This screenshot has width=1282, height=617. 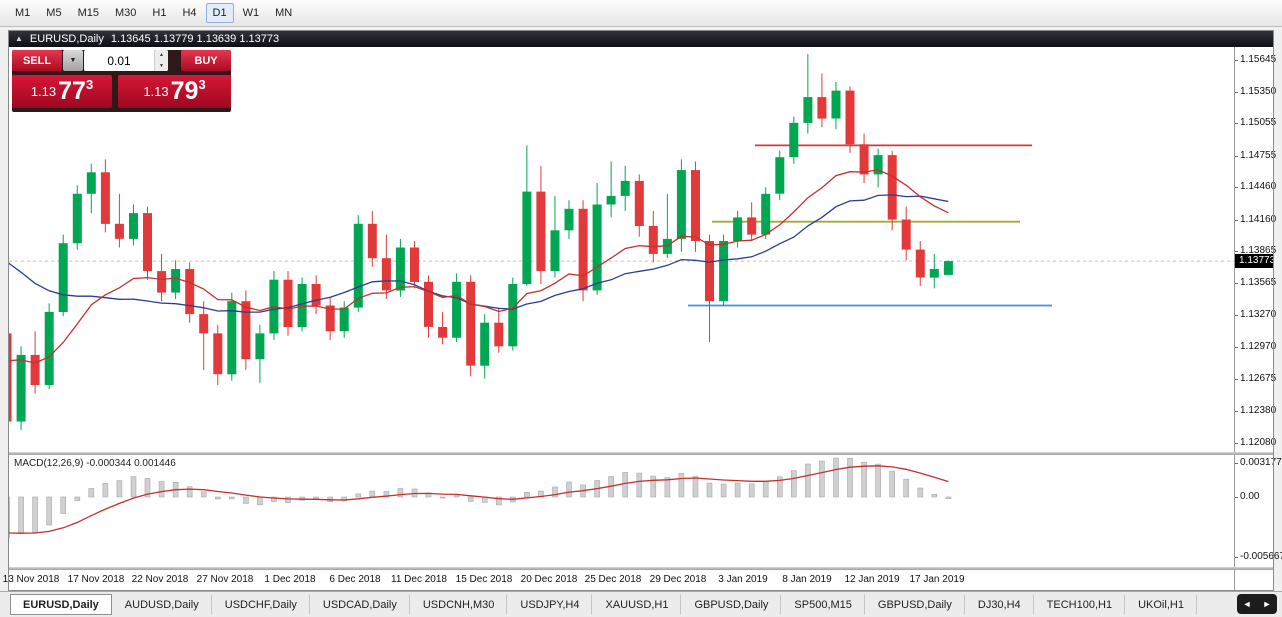 I want to click on lot-size-input, so click(x=119, y=60).